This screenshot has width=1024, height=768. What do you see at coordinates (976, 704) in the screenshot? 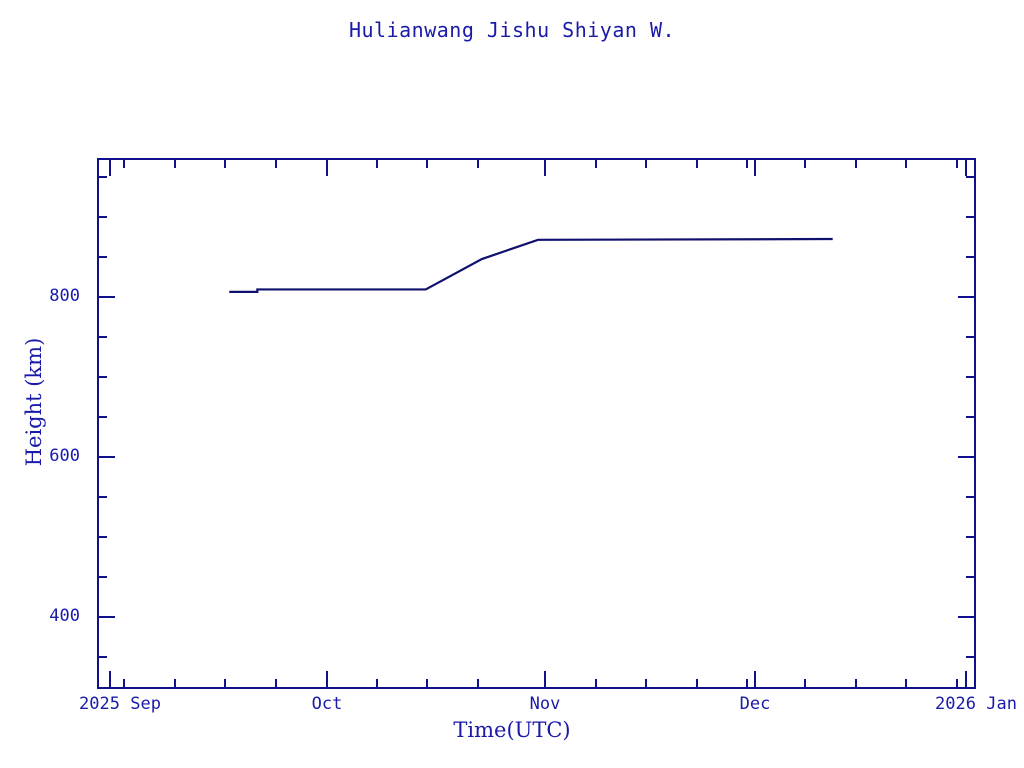
I see `x-tick-label-jan: 2026 Jan` at bounding box center [976, 704].